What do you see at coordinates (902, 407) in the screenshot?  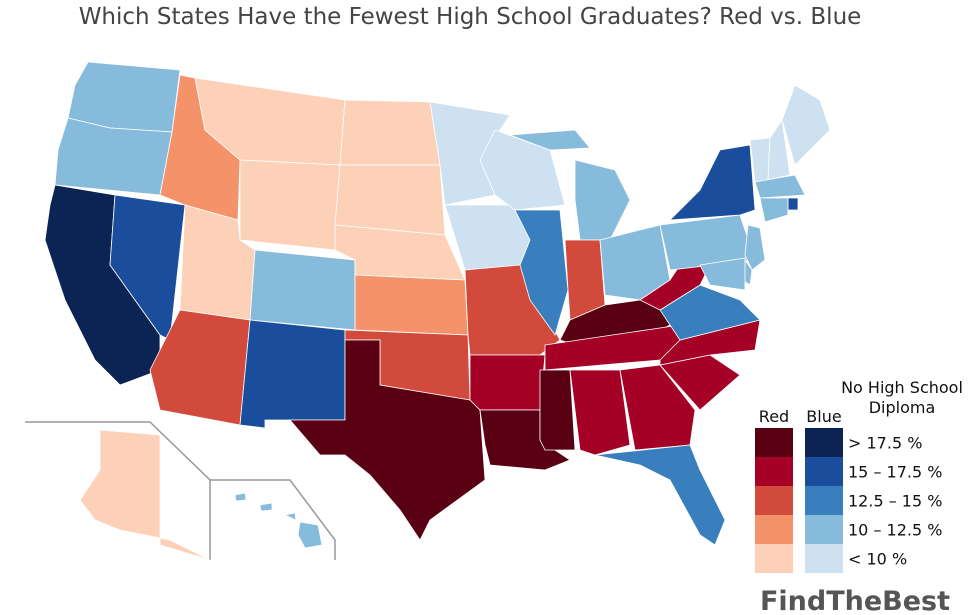 I see `legend-title: Diploma` at bounding box center [902, 407].